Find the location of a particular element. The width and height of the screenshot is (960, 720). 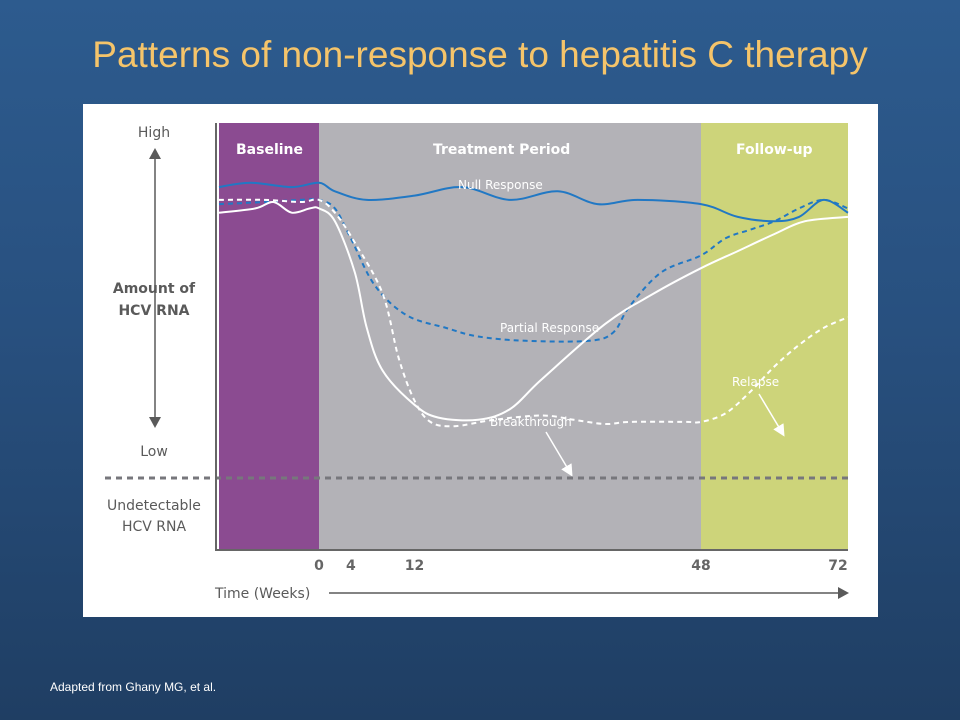

breakthrough-pointer-arrow is located at coordinates (559, 454).